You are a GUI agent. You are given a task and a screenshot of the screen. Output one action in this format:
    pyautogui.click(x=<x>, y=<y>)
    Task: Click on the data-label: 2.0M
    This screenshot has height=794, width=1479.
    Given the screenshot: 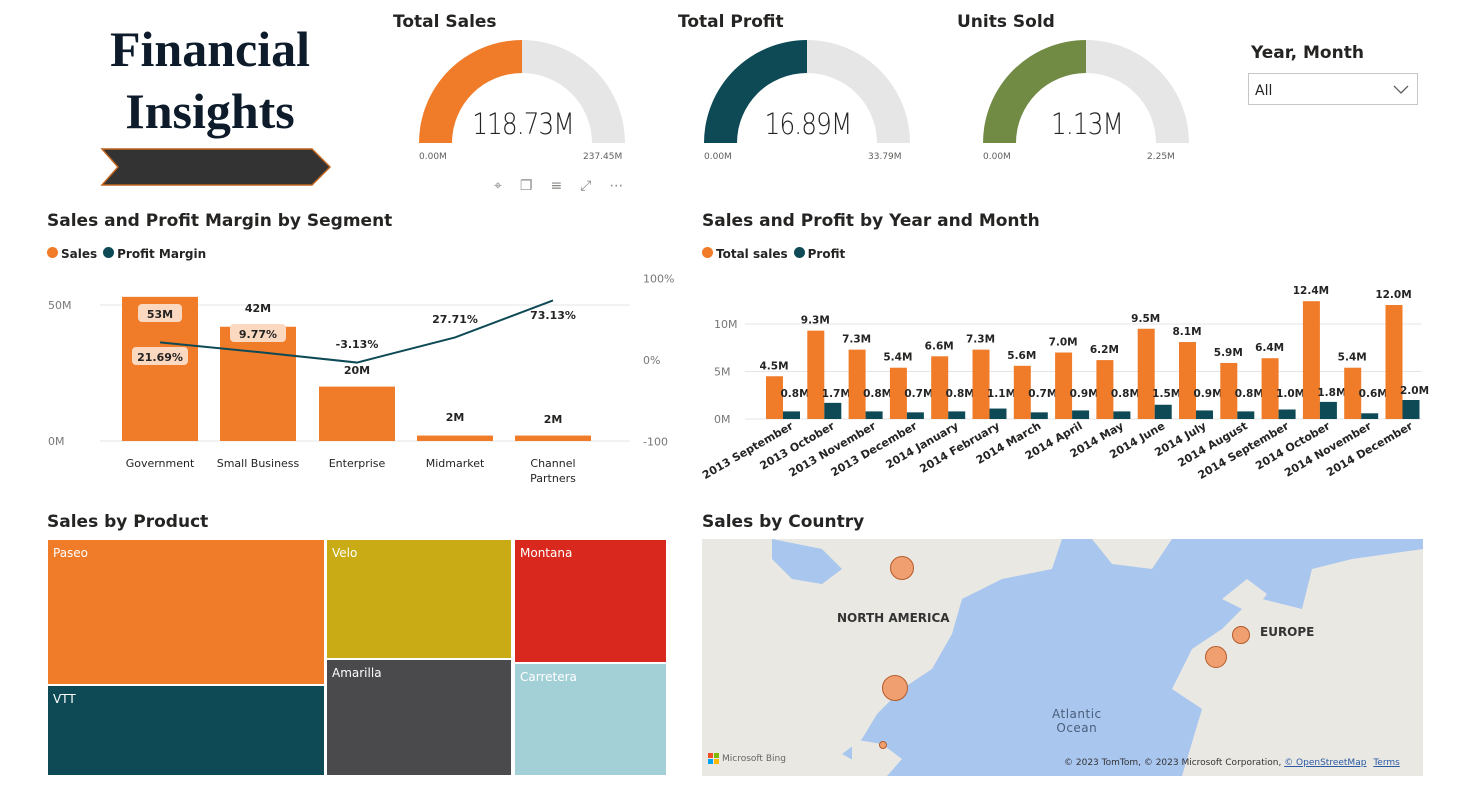 What is the action you would take?
    pyautogui.click(x=1414, y=391)
    